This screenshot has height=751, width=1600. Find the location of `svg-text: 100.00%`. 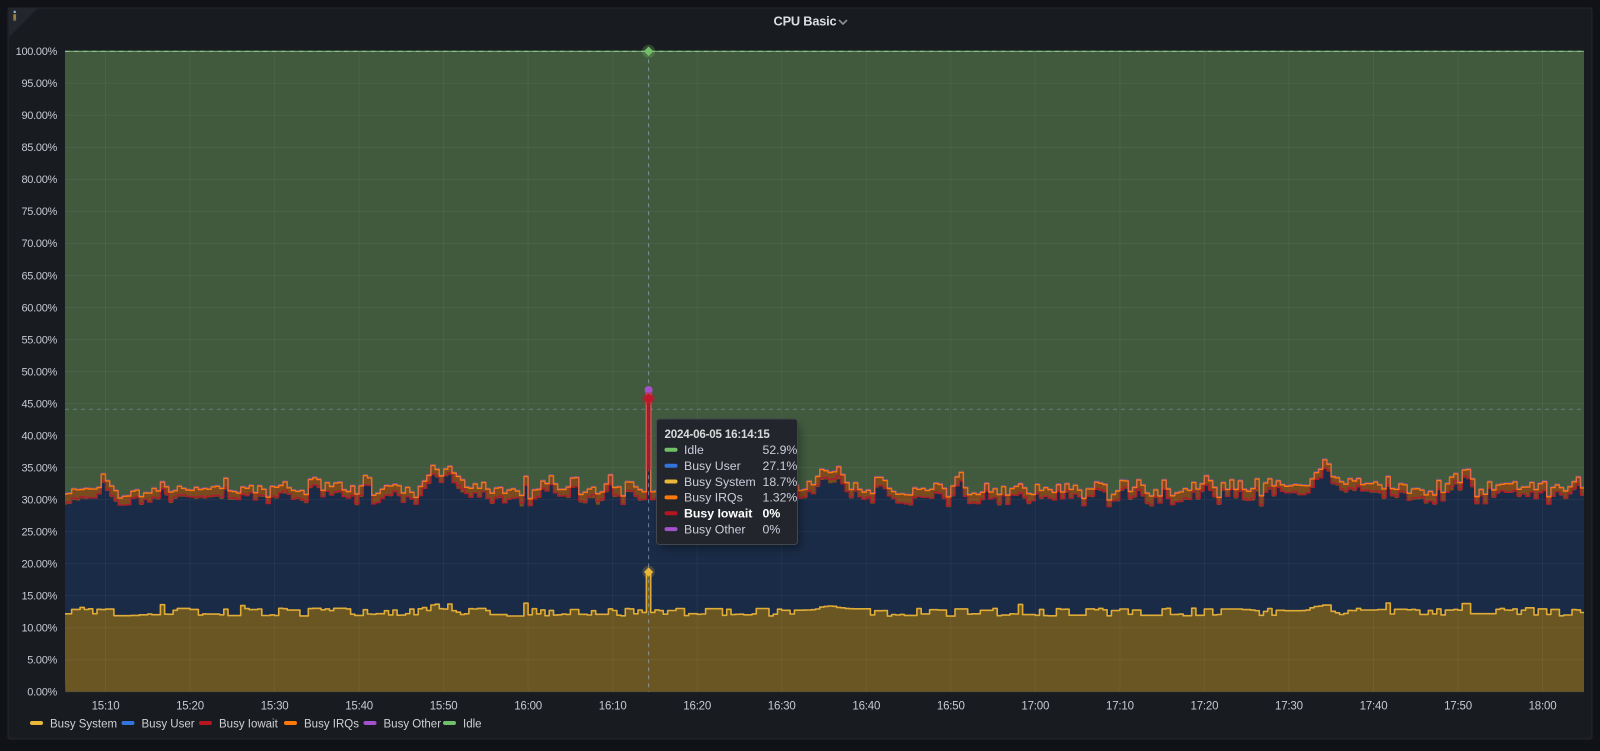

svg-text: 100.00% is located at coordinates (37, 52).